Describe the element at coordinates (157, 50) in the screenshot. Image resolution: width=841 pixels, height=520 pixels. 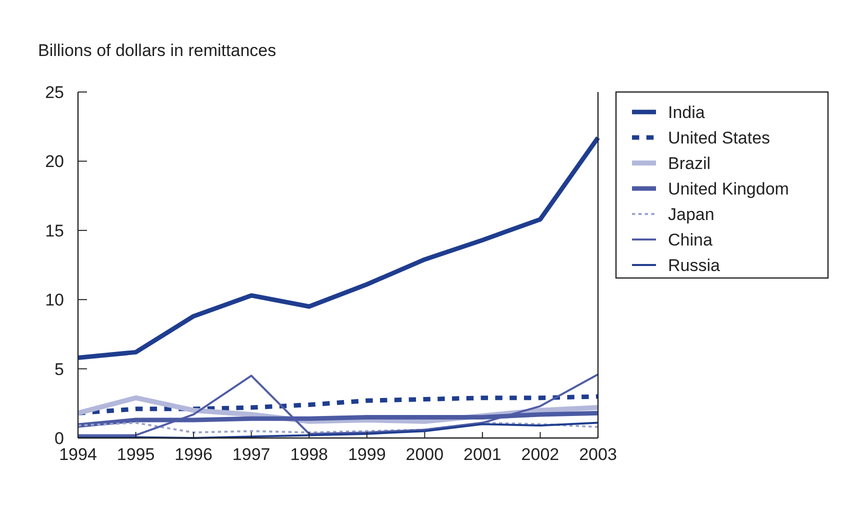
I see `y-axis-title: Billions of dollars in remittances` at that location.